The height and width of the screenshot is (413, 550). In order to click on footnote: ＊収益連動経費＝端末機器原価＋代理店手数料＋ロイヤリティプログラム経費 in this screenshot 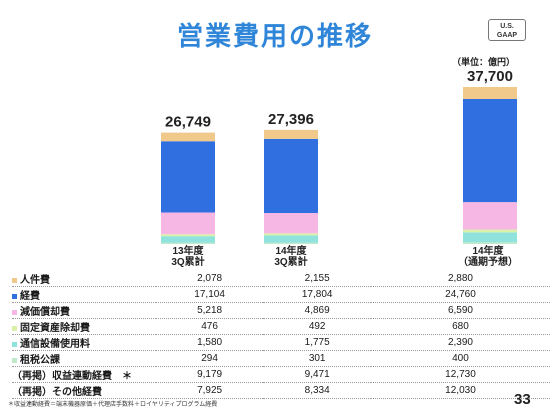, I will do `click(113, 405)`.